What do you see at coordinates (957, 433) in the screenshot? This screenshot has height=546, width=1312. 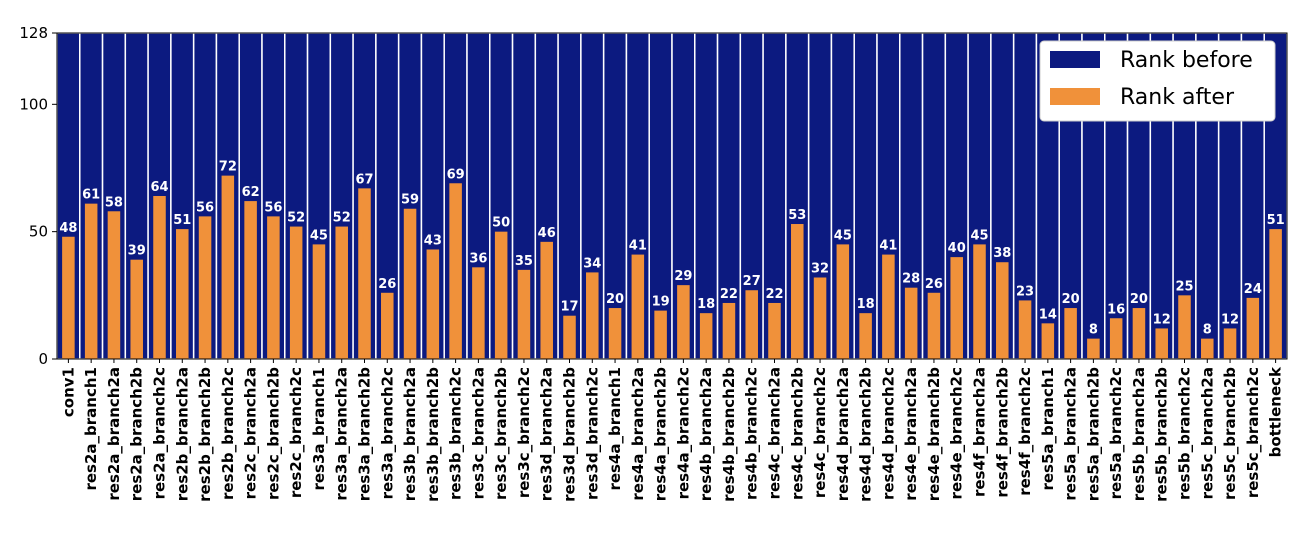 I see `x-tick-label: res4e_branch2c` at bounding box center [957, 433].